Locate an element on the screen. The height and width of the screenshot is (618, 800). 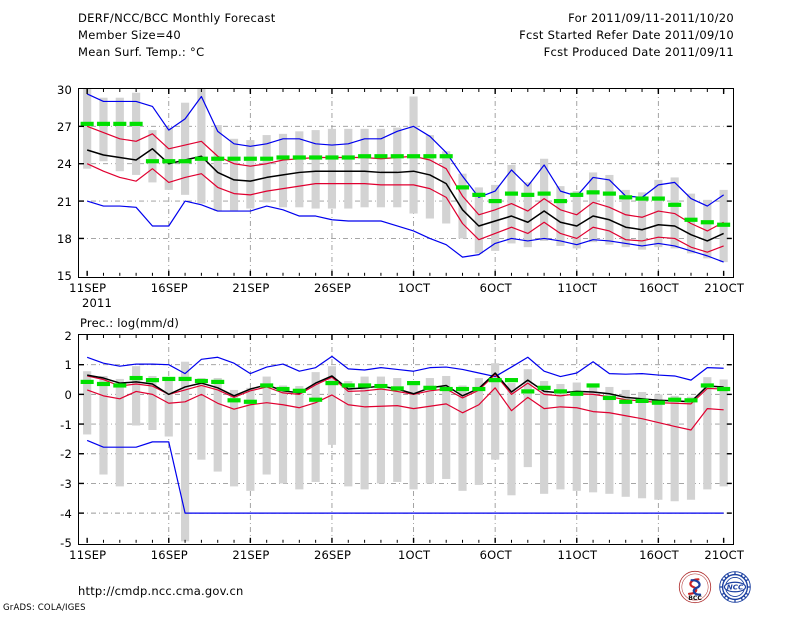
y-axis-tick-label: 2 is located at coordinates (68, 335).